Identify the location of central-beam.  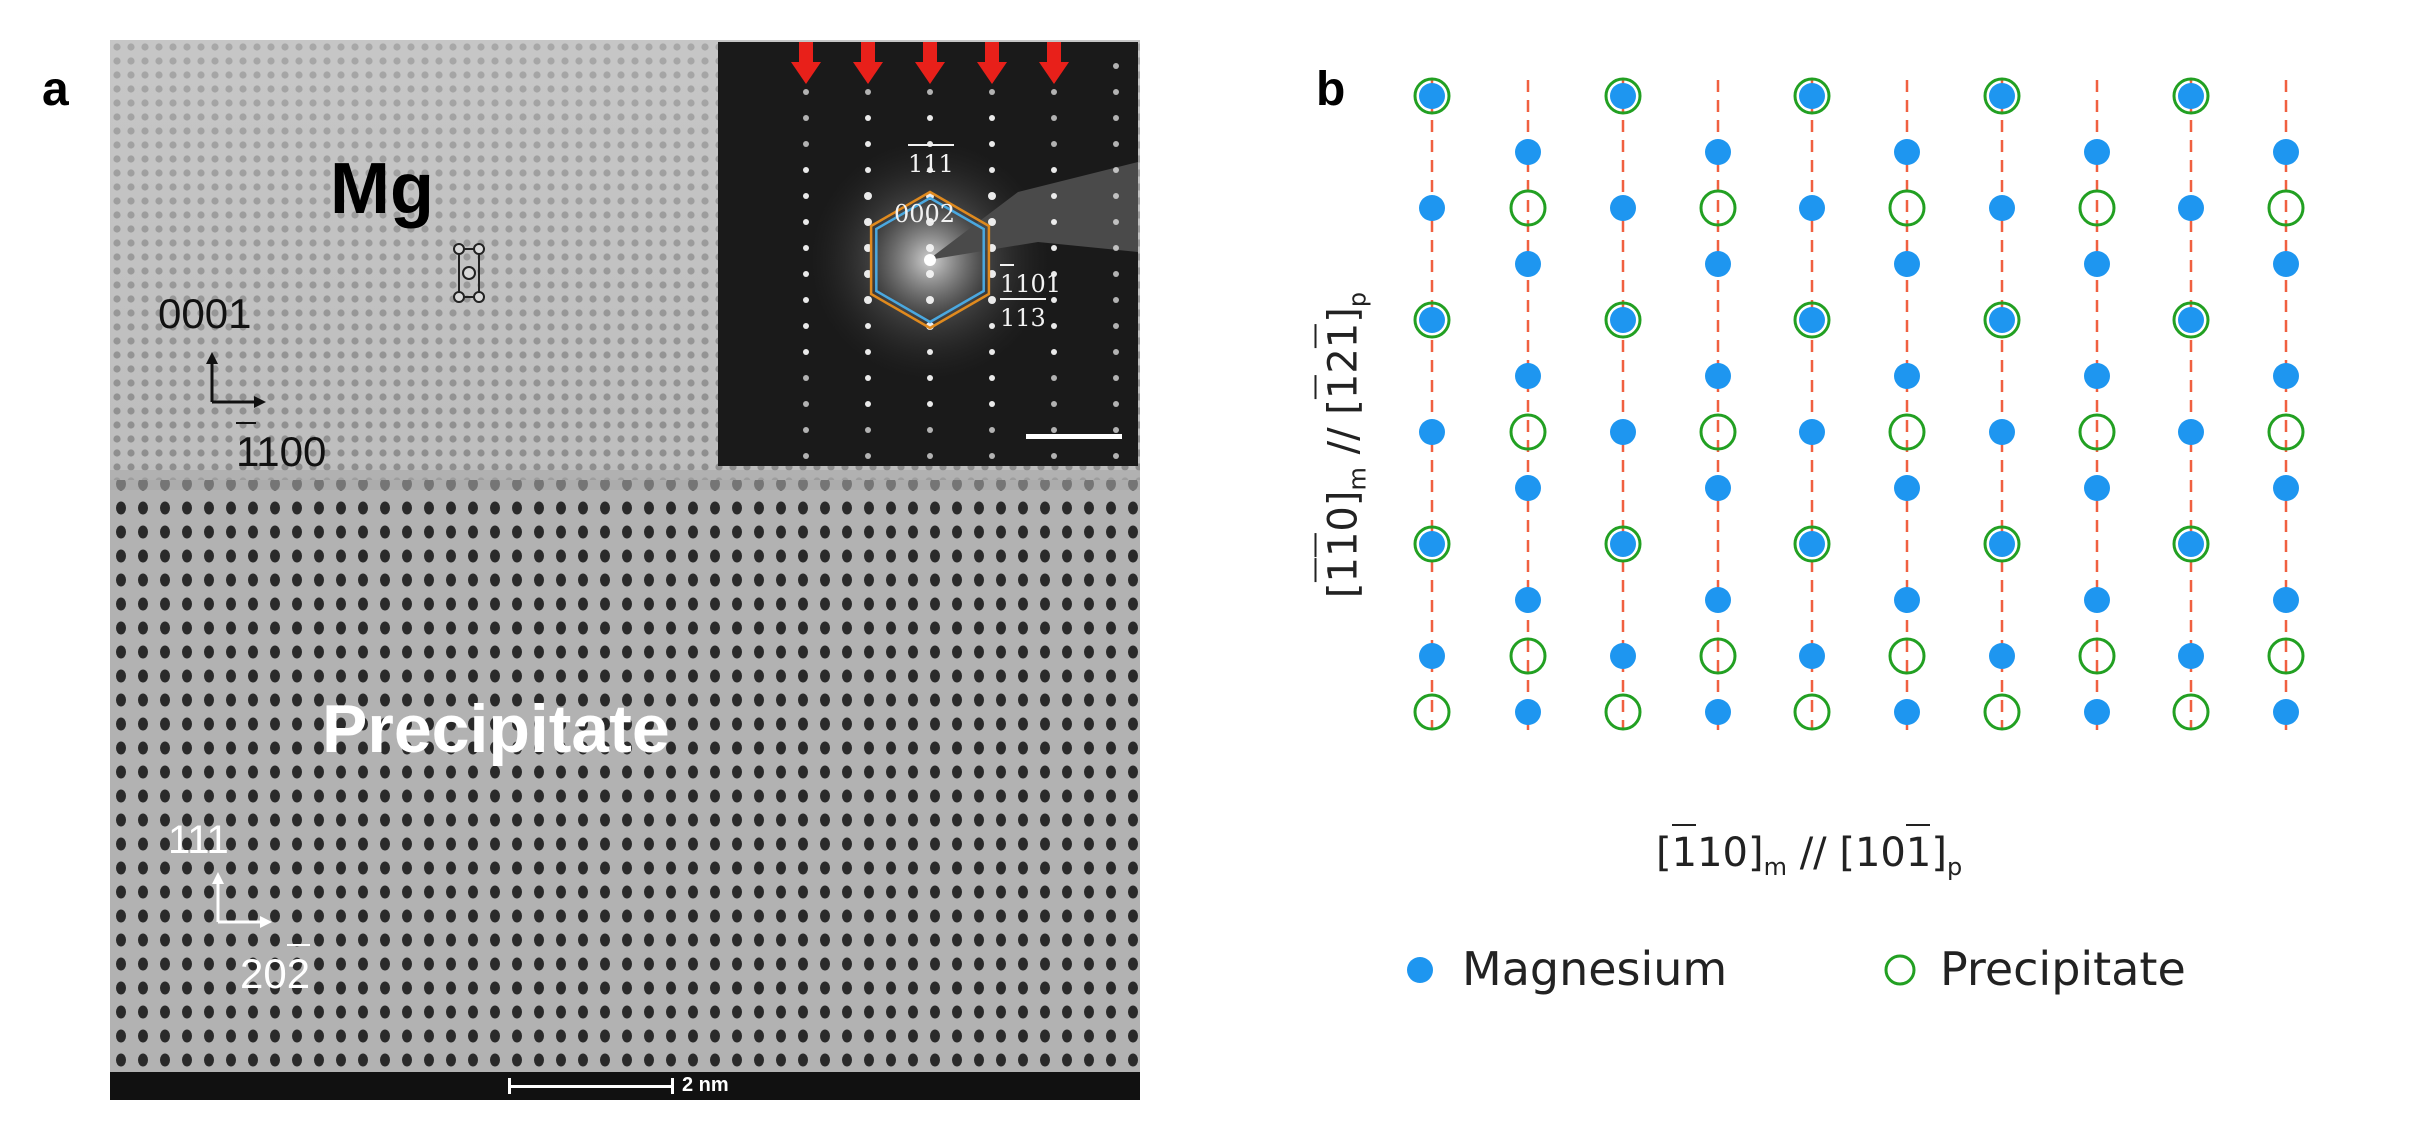
(930, 260).